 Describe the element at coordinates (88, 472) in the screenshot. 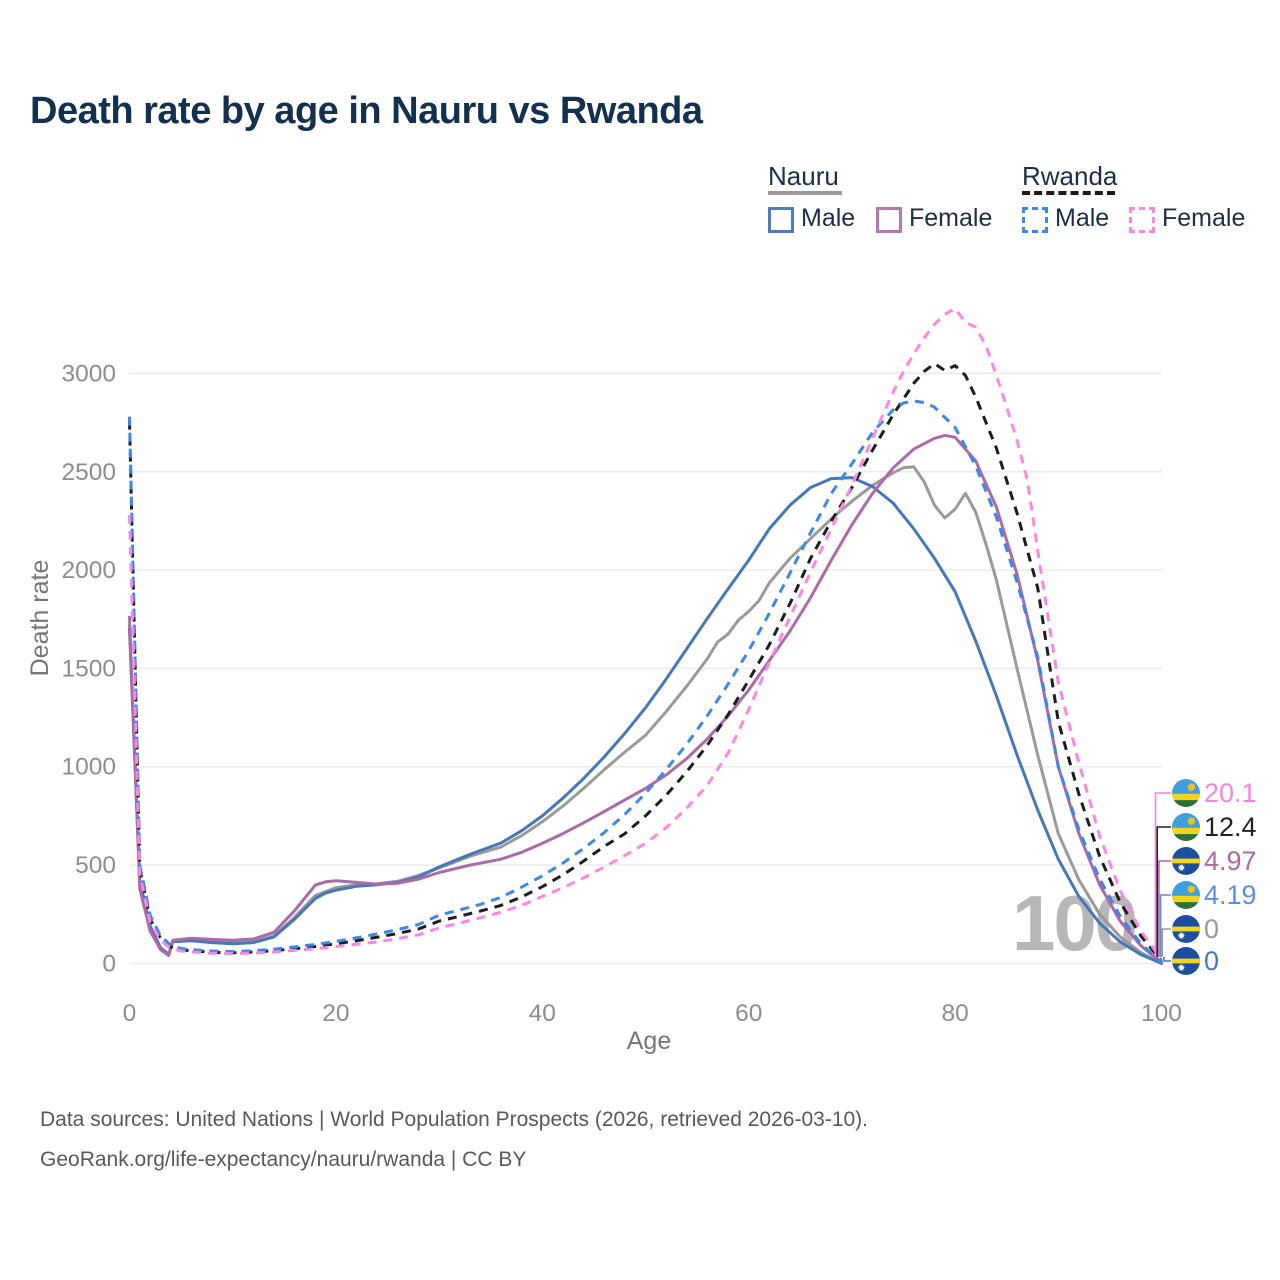

I see `y-tick-2500: 2500` at that location.